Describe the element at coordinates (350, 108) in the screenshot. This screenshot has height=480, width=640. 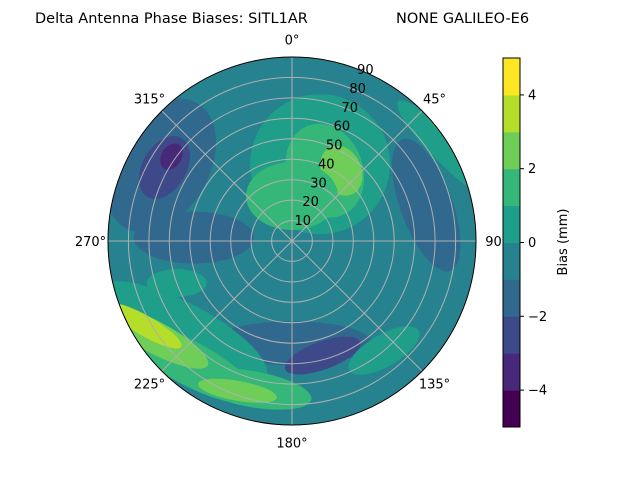
I see `radial-tick-label-70: 70` at that location.